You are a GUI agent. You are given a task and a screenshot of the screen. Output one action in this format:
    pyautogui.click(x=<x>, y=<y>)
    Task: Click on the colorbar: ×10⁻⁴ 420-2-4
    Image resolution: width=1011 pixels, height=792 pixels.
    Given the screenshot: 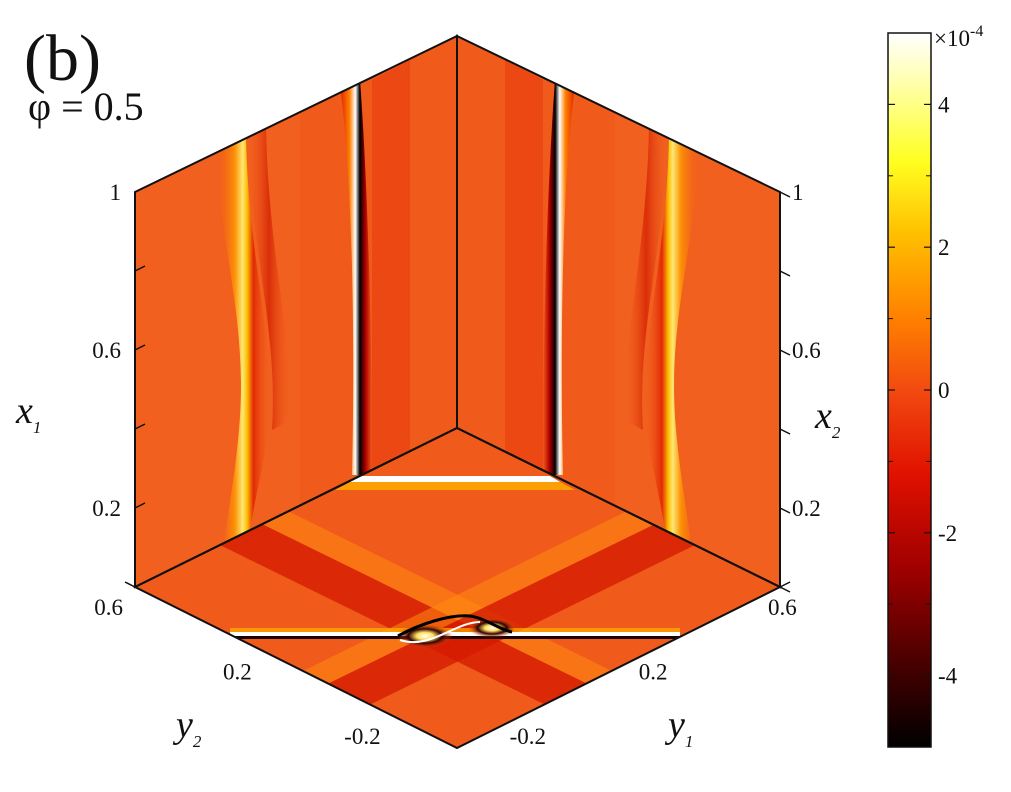 What is the action you would take?
    pyautogui.click(x=935, y=385)
    